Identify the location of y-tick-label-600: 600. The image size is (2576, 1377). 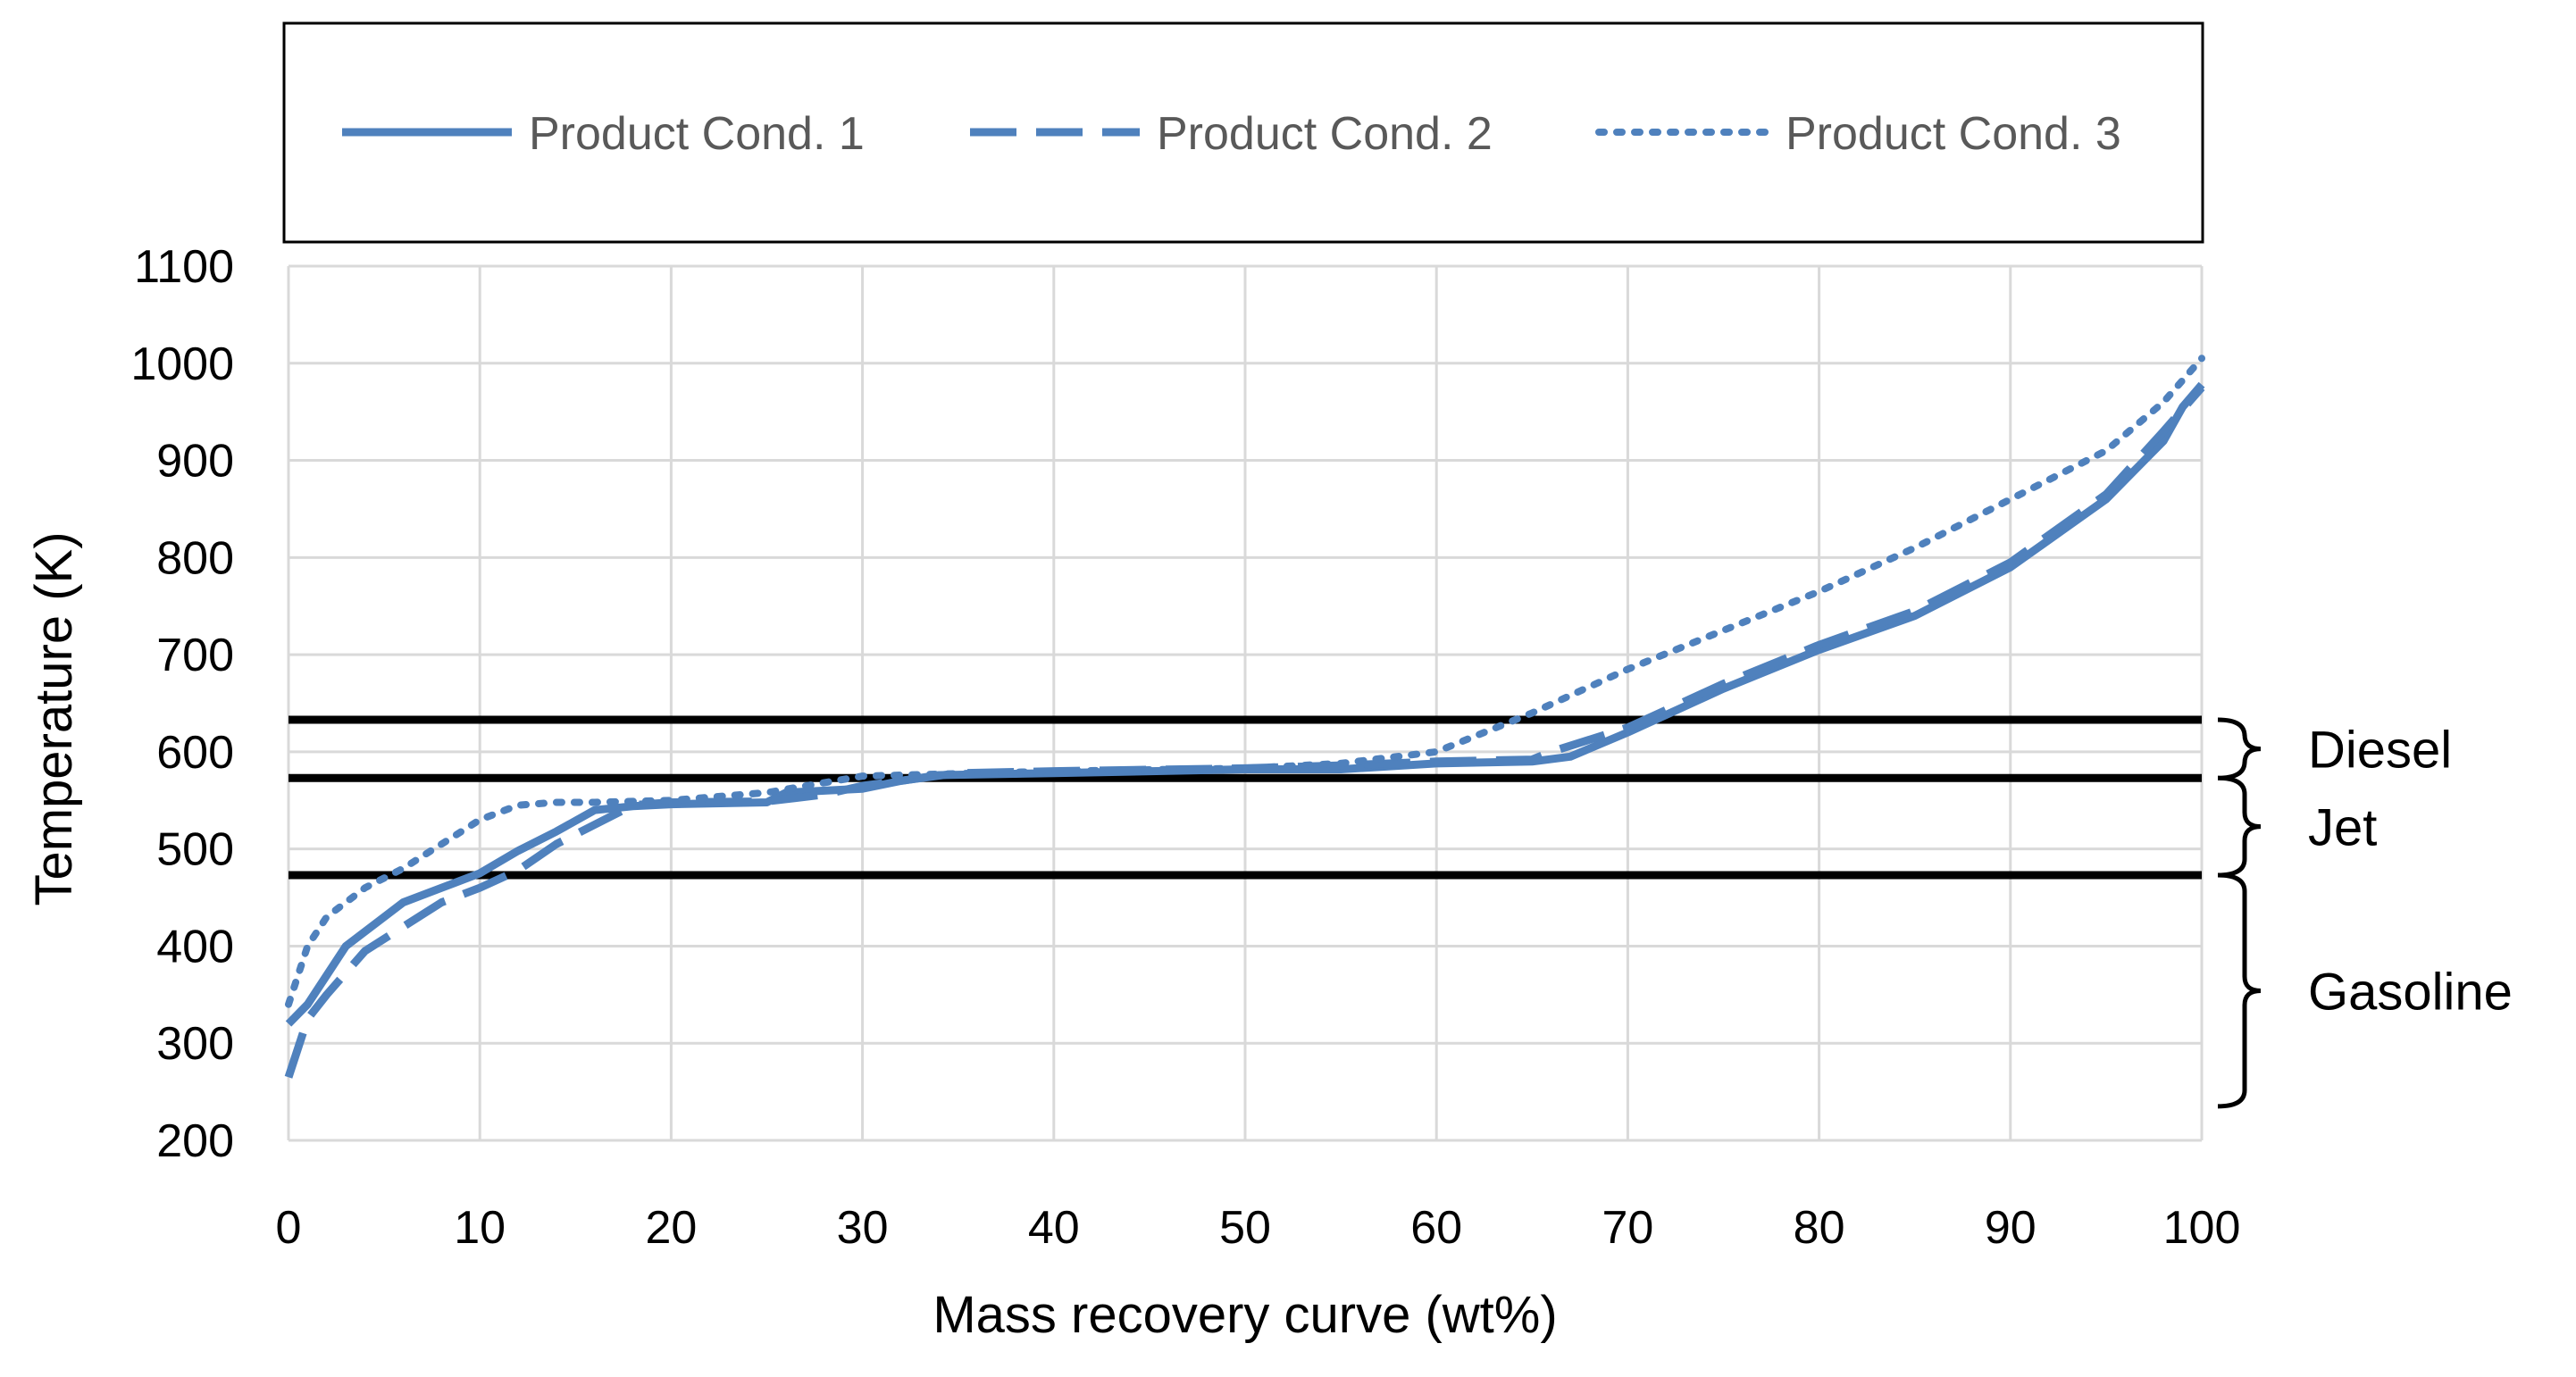
(195, 753).